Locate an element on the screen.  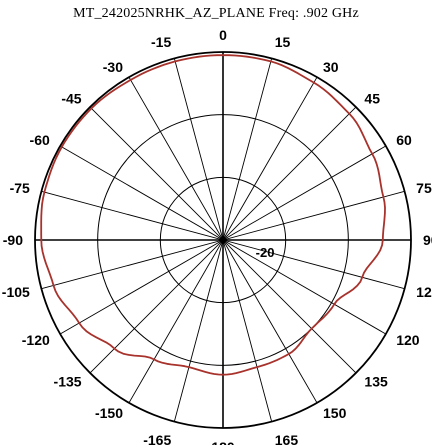
angle-tick-label: -45 is located at coordinates (71, 99).